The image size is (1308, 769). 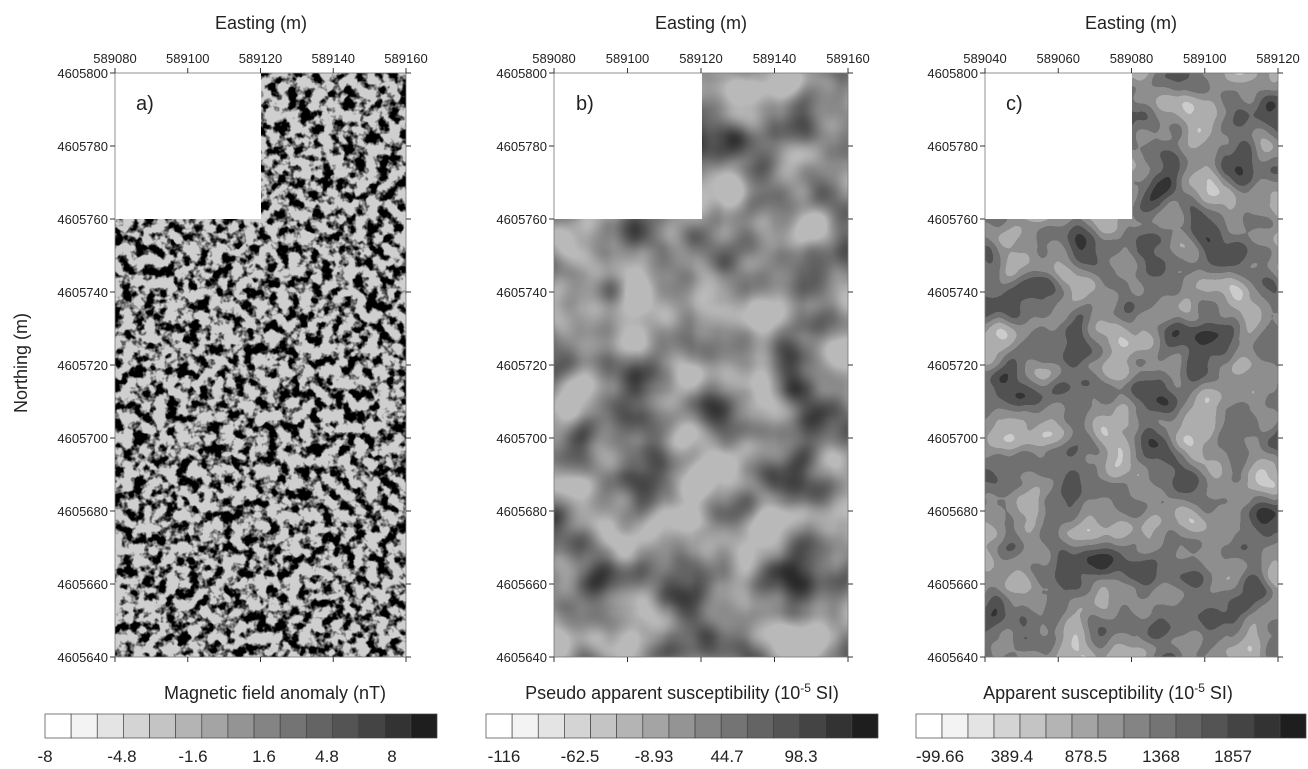 What do you see at coordinates (192, 756) in the screenshot?
I see `colorbar-value: -1.6` at bounding box center [192, 756].